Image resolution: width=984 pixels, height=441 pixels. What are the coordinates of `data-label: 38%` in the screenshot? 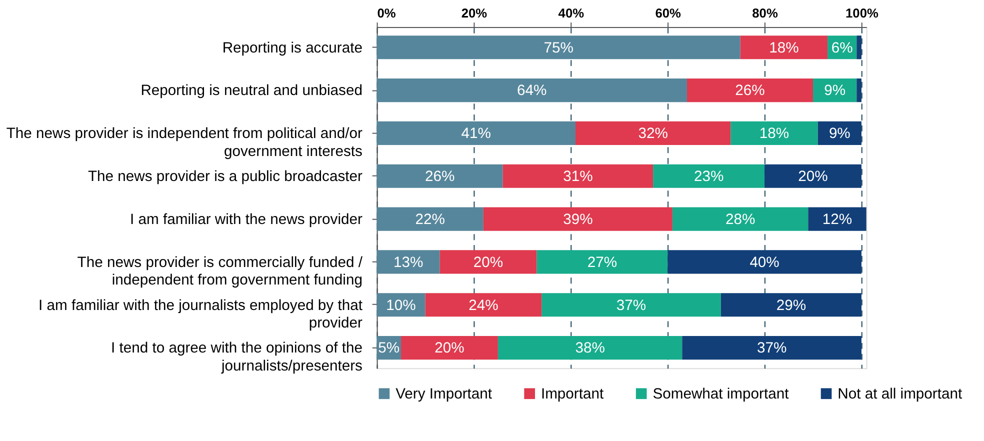 It's located at (590, 348).